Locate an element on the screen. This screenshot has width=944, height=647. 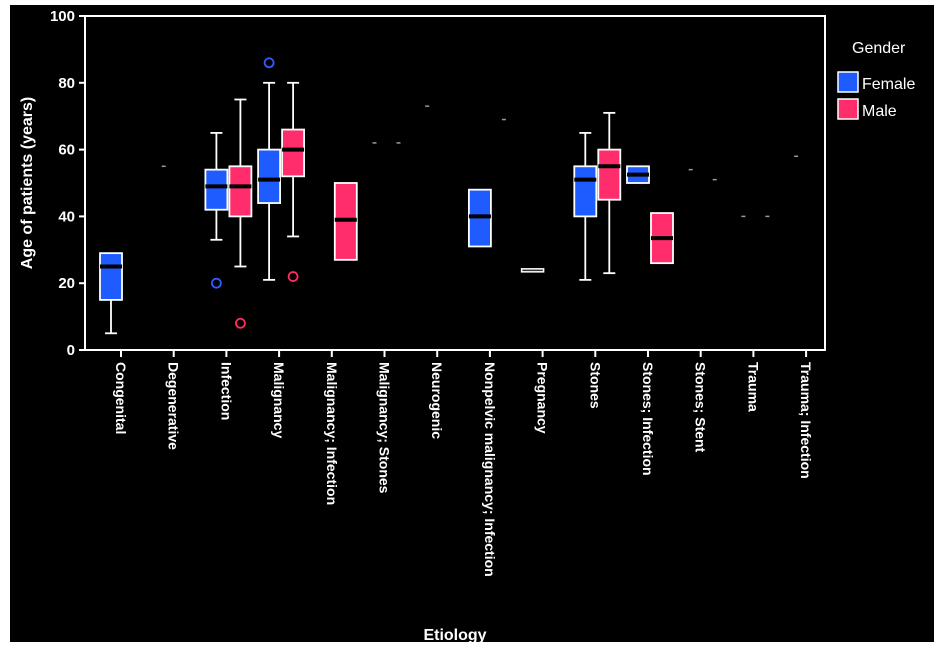
x-tick-label-trauma: Trauma is located at coordinates (753, 387).